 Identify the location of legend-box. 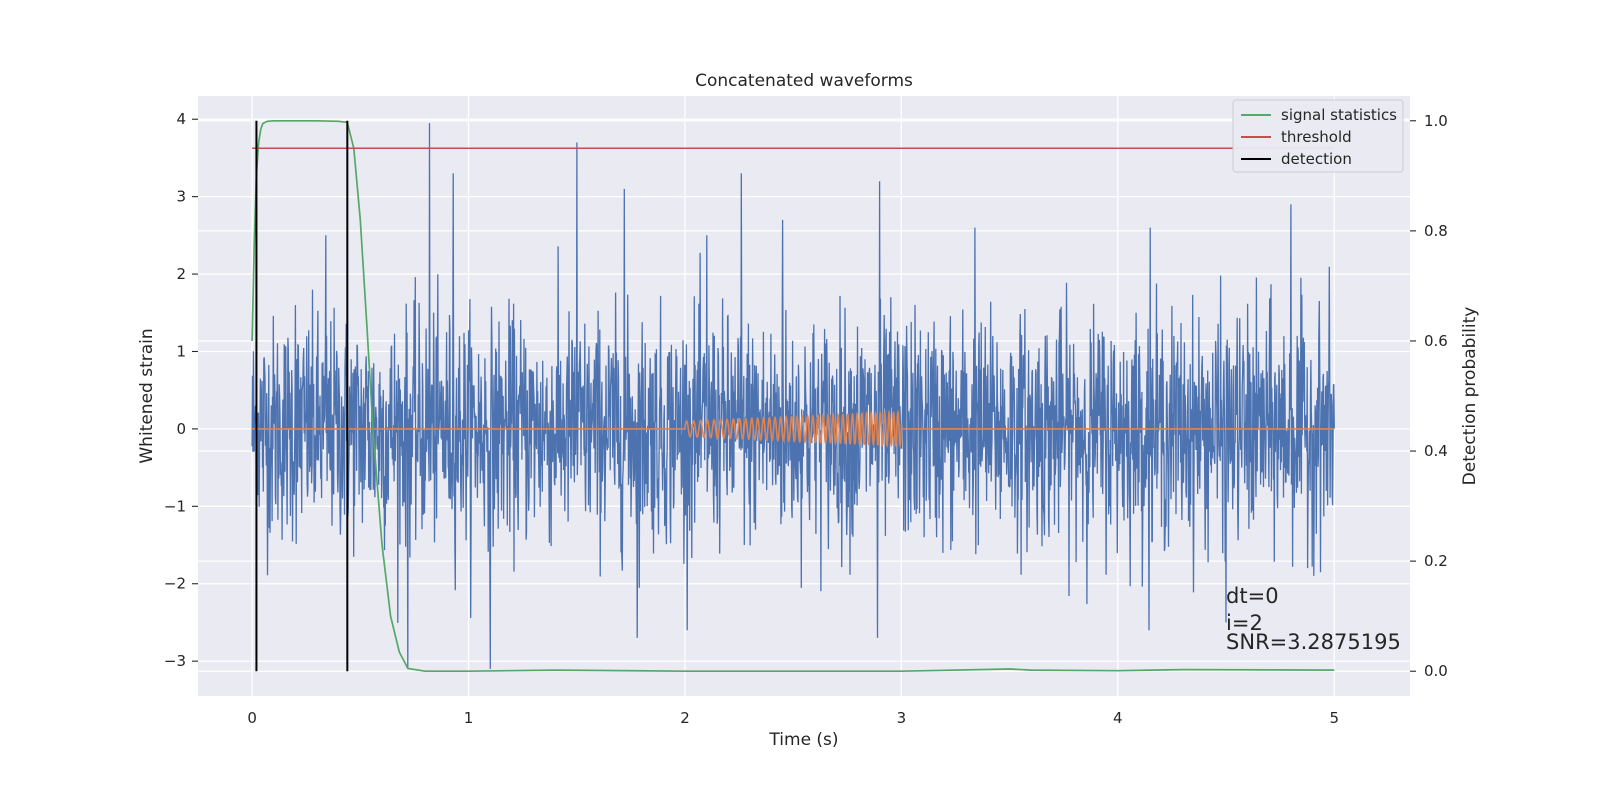
(1318, 136).